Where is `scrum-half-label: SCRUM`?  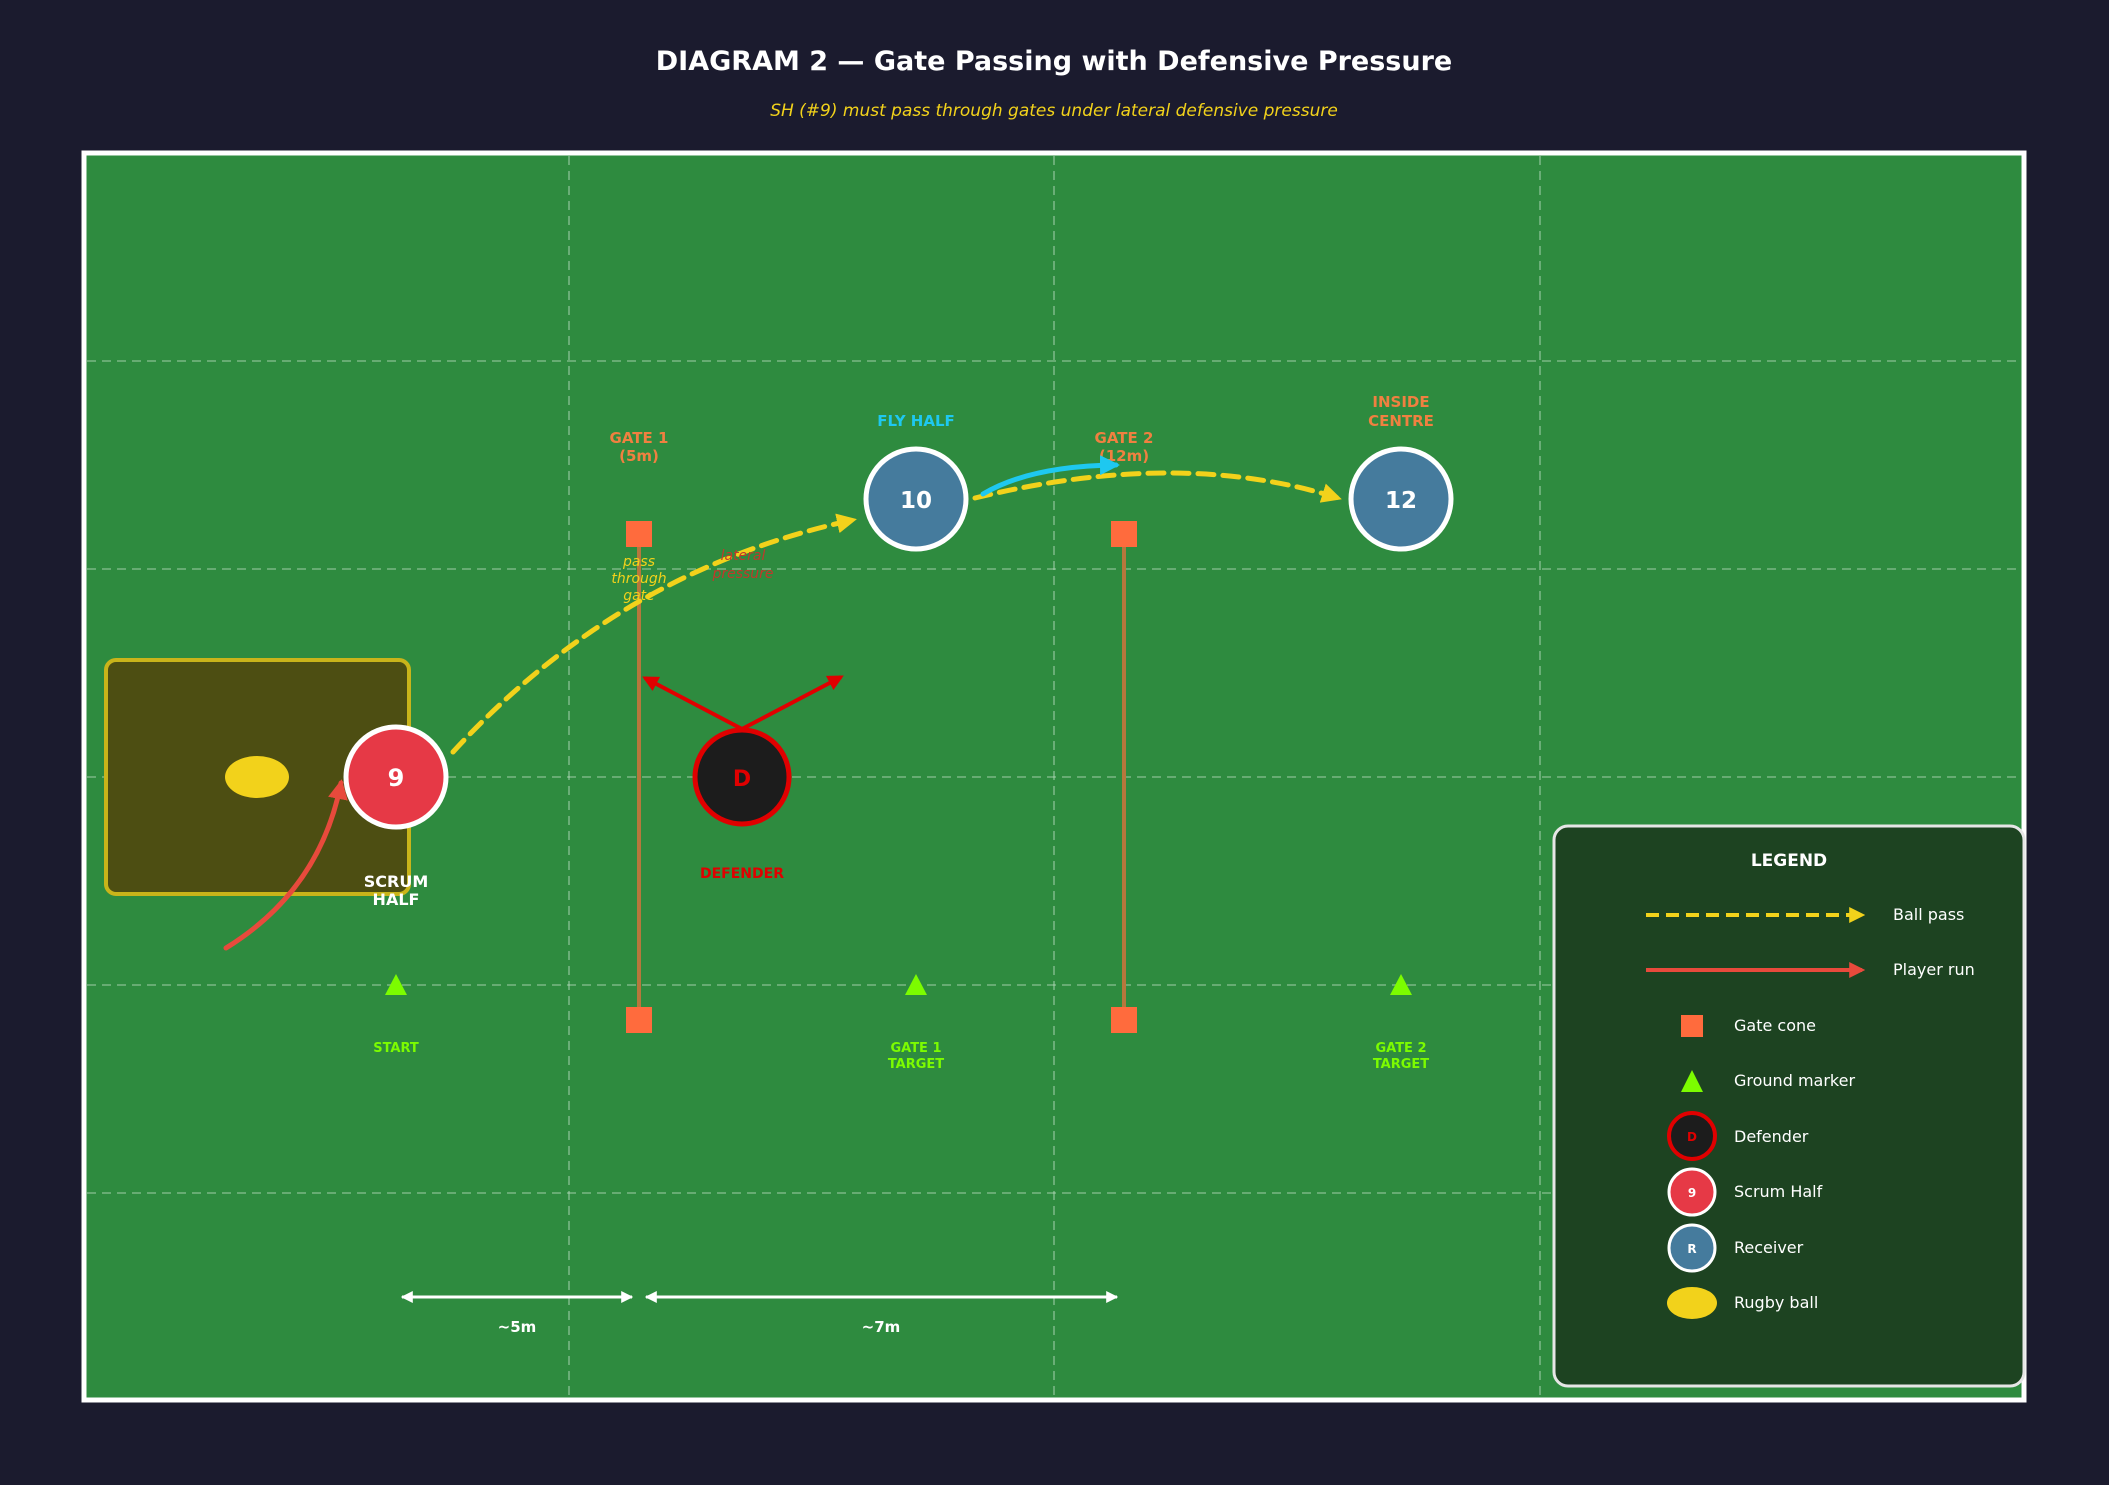 scrum-half-label: SCRUM is located at coordinates (396, 881).